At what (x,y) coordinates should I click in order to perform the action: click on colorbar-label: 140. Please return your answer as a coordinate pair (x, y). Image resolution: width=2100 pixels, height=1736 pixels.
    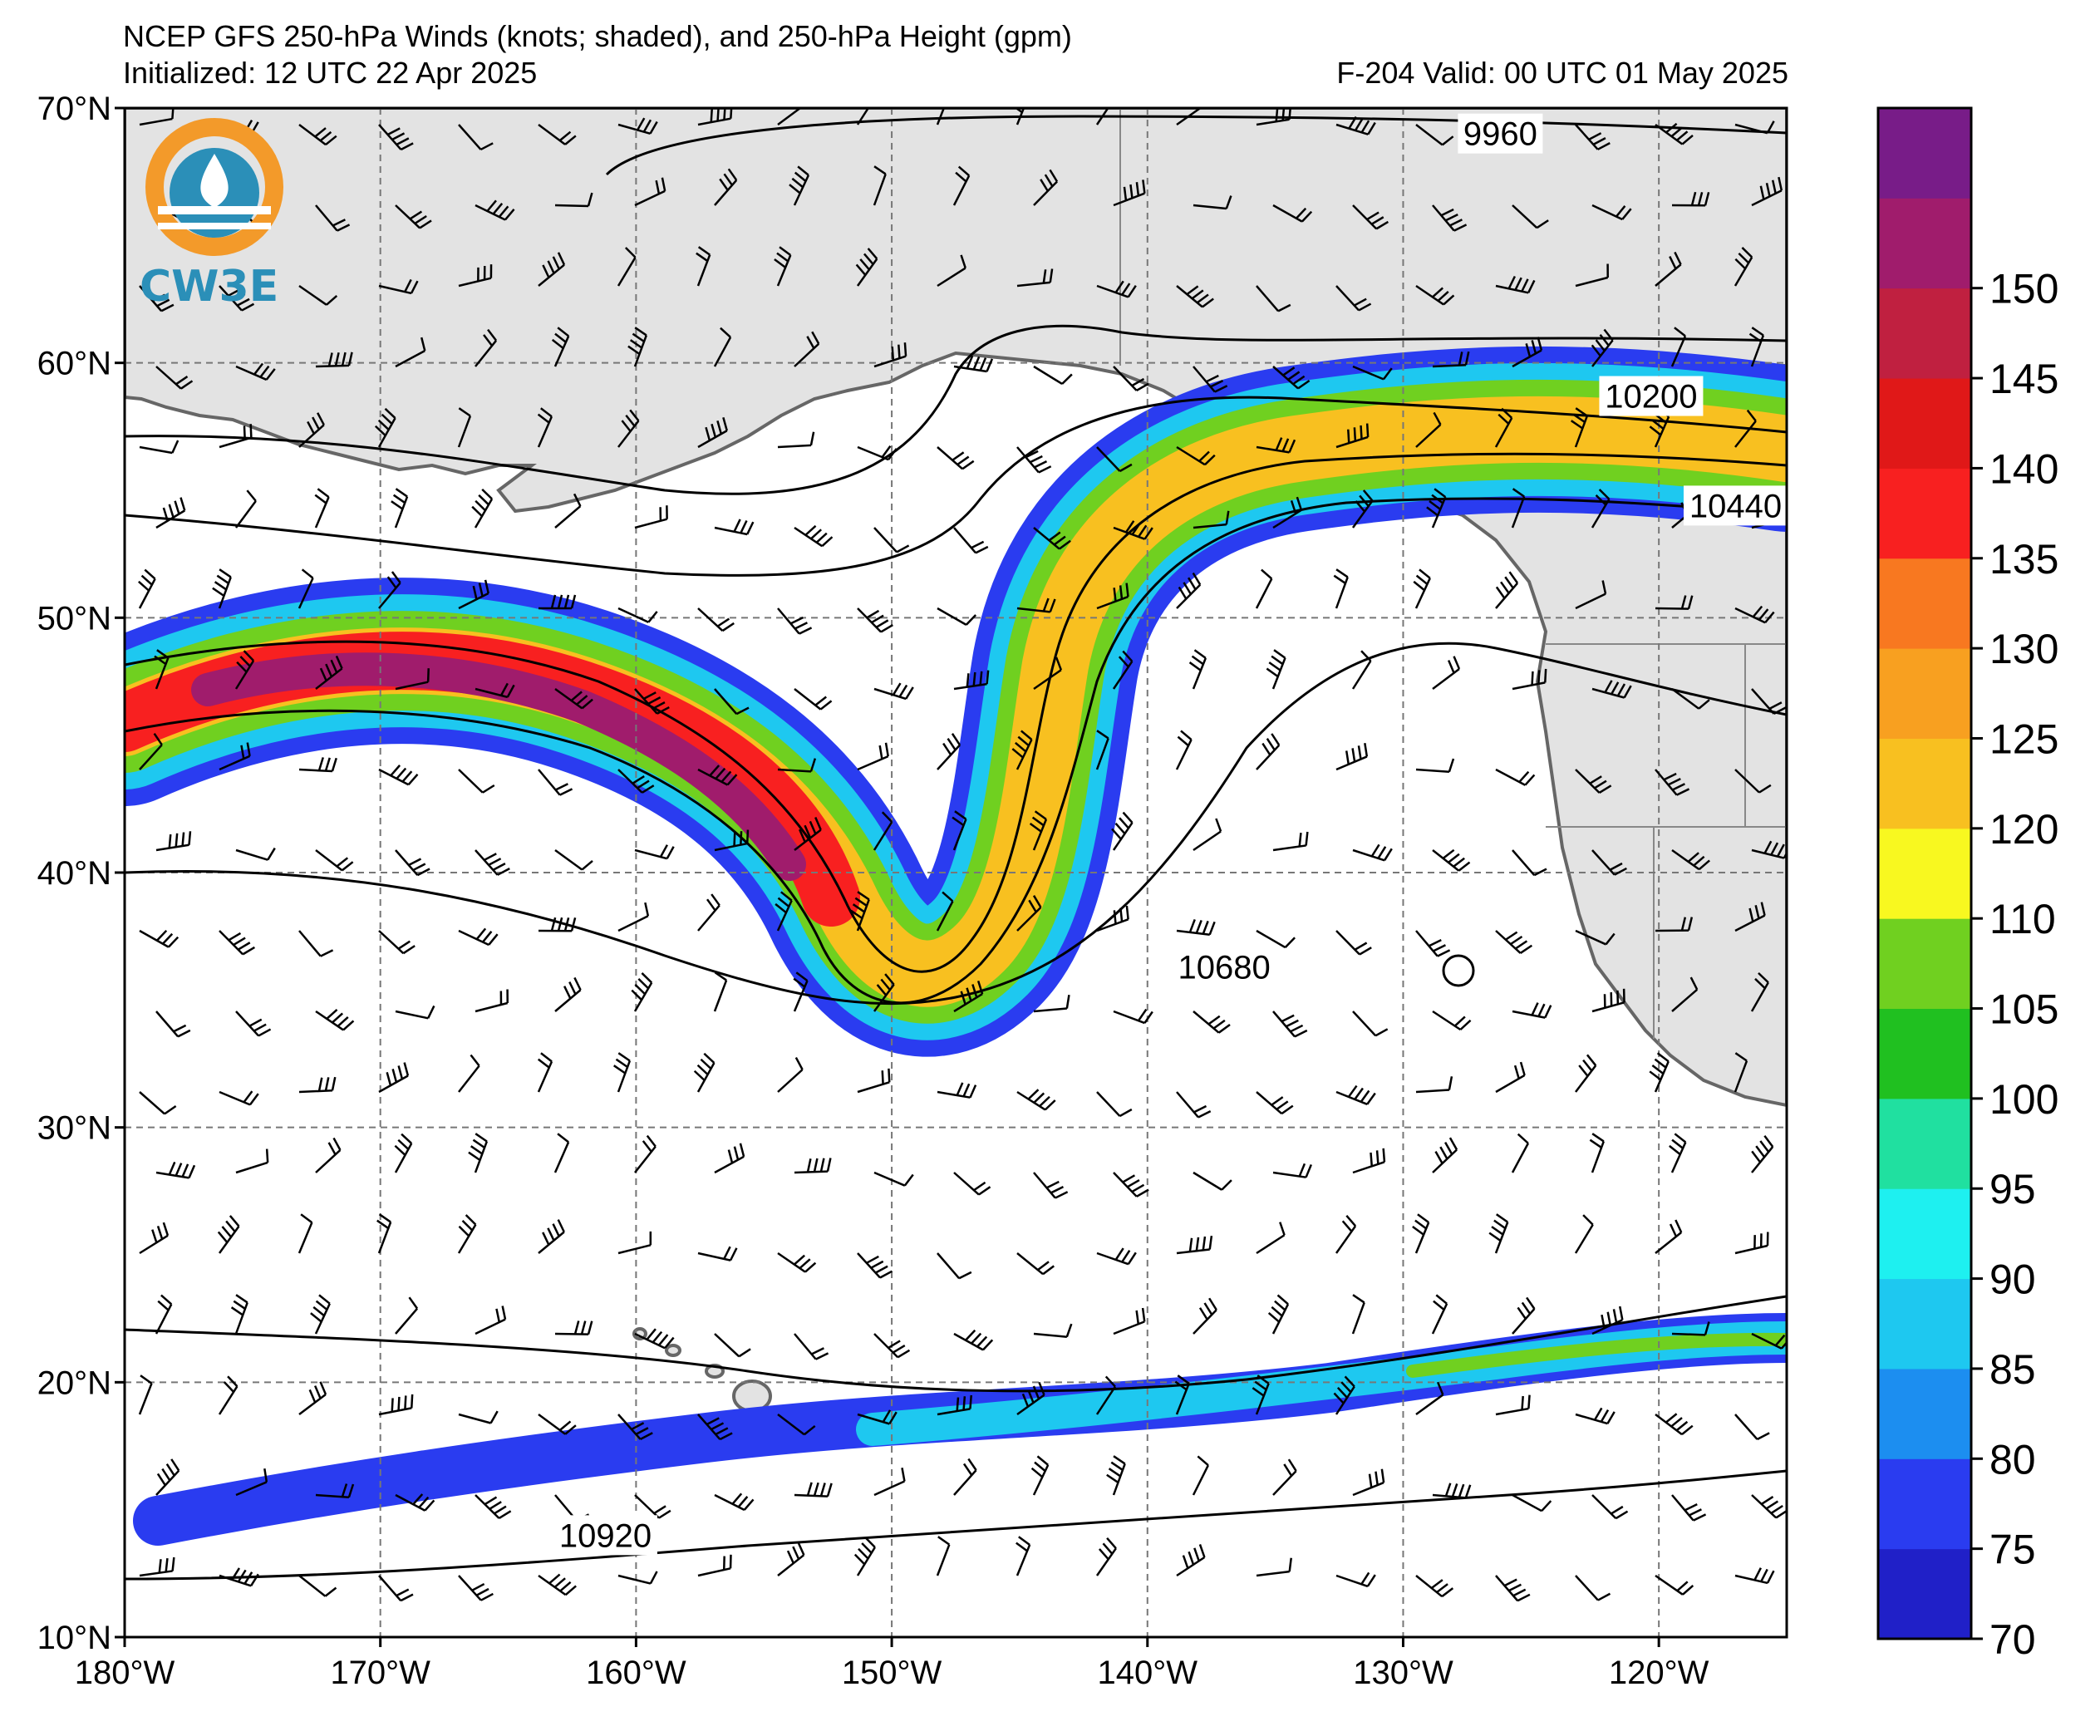
    Looking at the image, I should click on (2023, 468).